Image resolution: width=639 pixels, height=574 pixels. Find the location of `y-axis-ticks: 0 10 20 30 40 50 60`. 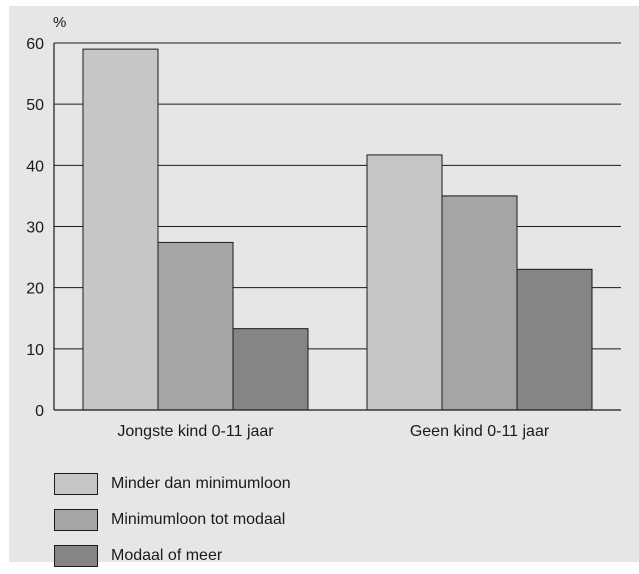

y-axis-ticks: 0 10 20 30 40 50 60 is located at coordinates (35, 228).